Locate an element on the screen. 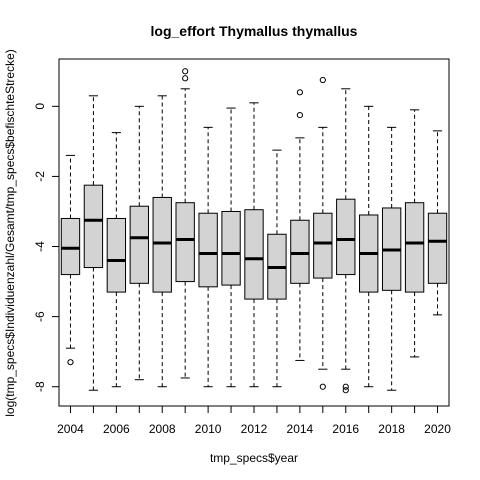 Image resolution: width=480 pixels, height=480 pixels. box-2007 is located at coordinates (139, 243).